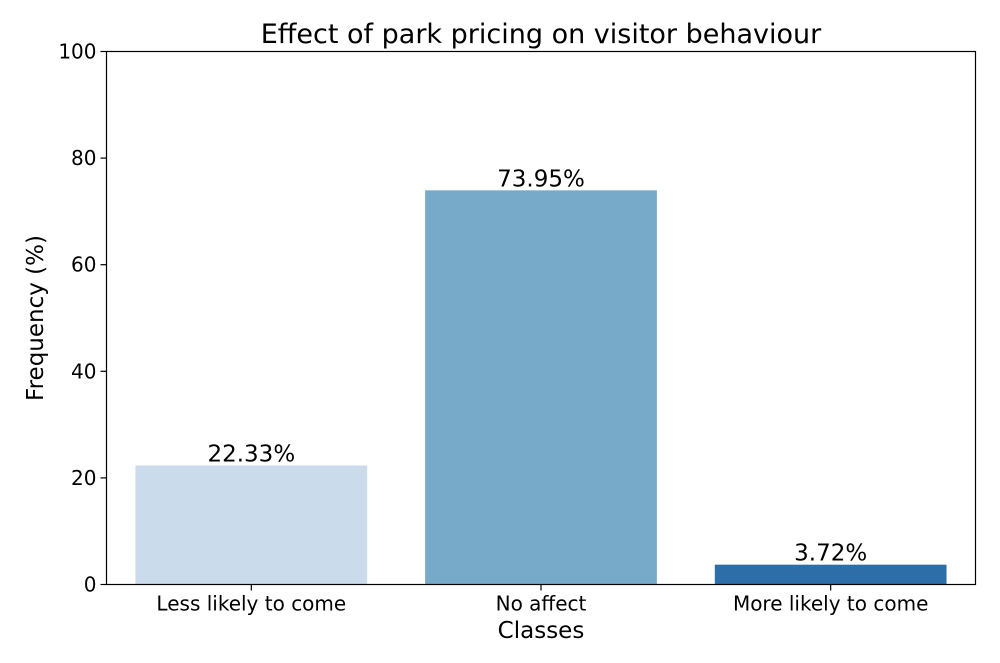  Describe the element at coordinates (36, 318) in the screenshot. I see `y-axis-label: Frequency (%)` at that location.